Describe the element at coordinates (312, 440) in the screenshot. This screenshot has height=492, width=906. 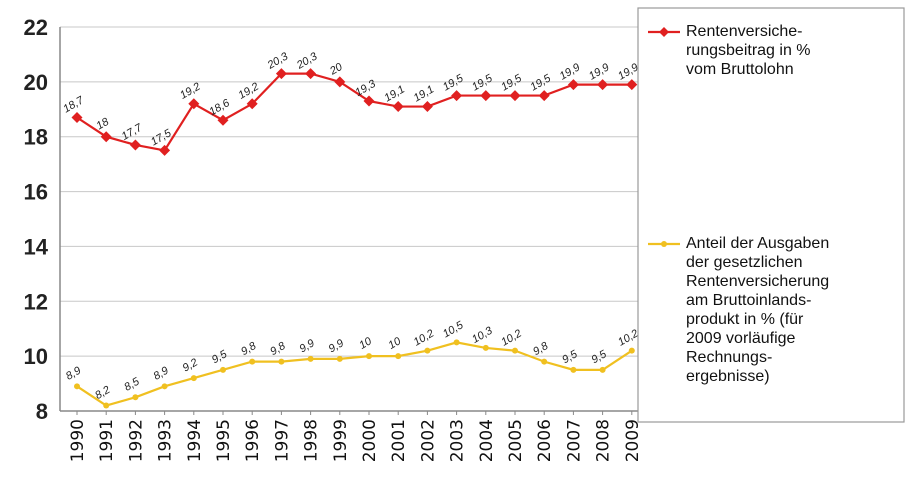
I see `x-tick-label-1998: 1998` at that location.